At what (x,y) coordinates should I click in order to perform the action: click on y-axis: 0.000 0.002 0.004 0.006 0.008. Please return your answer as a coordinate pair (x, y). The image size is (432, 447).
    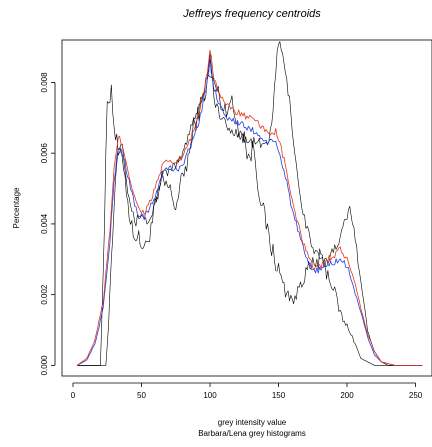
    Looking at the image, I should click on (48, 224).